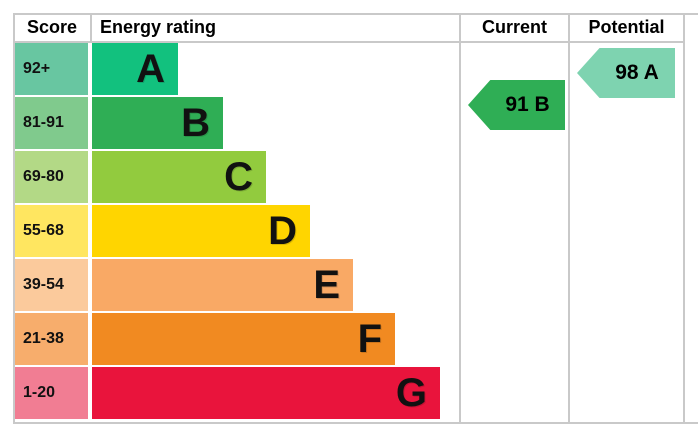 The width and height of the screenshot is (700, 440). I want to click on band-score-range: 81-91, so click(51, 123).